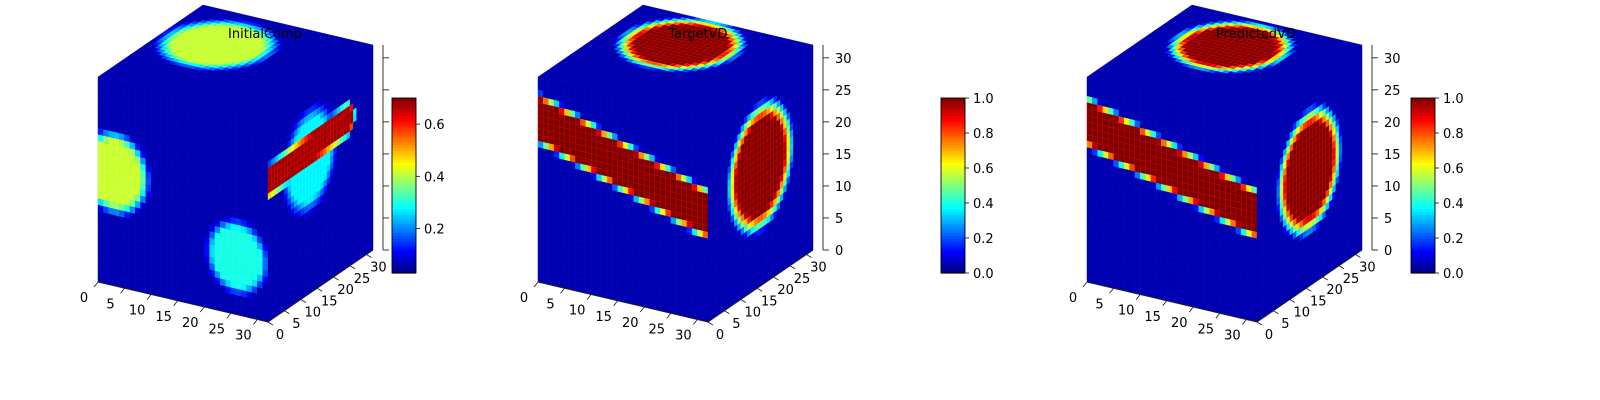 Image resolution: width=1600 pixels, height=400 pixels. I want to click on subplot-title: PredictedVD, so click(1256, 34).